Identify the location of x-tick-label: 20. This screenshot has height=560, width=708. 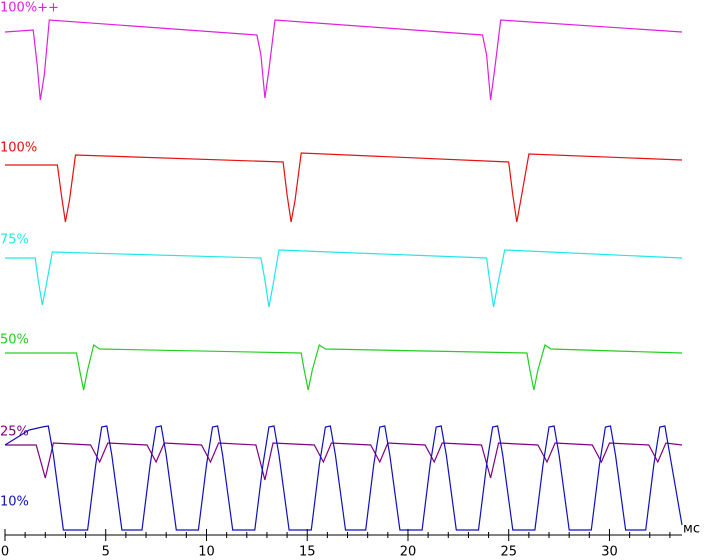
(408, 552).